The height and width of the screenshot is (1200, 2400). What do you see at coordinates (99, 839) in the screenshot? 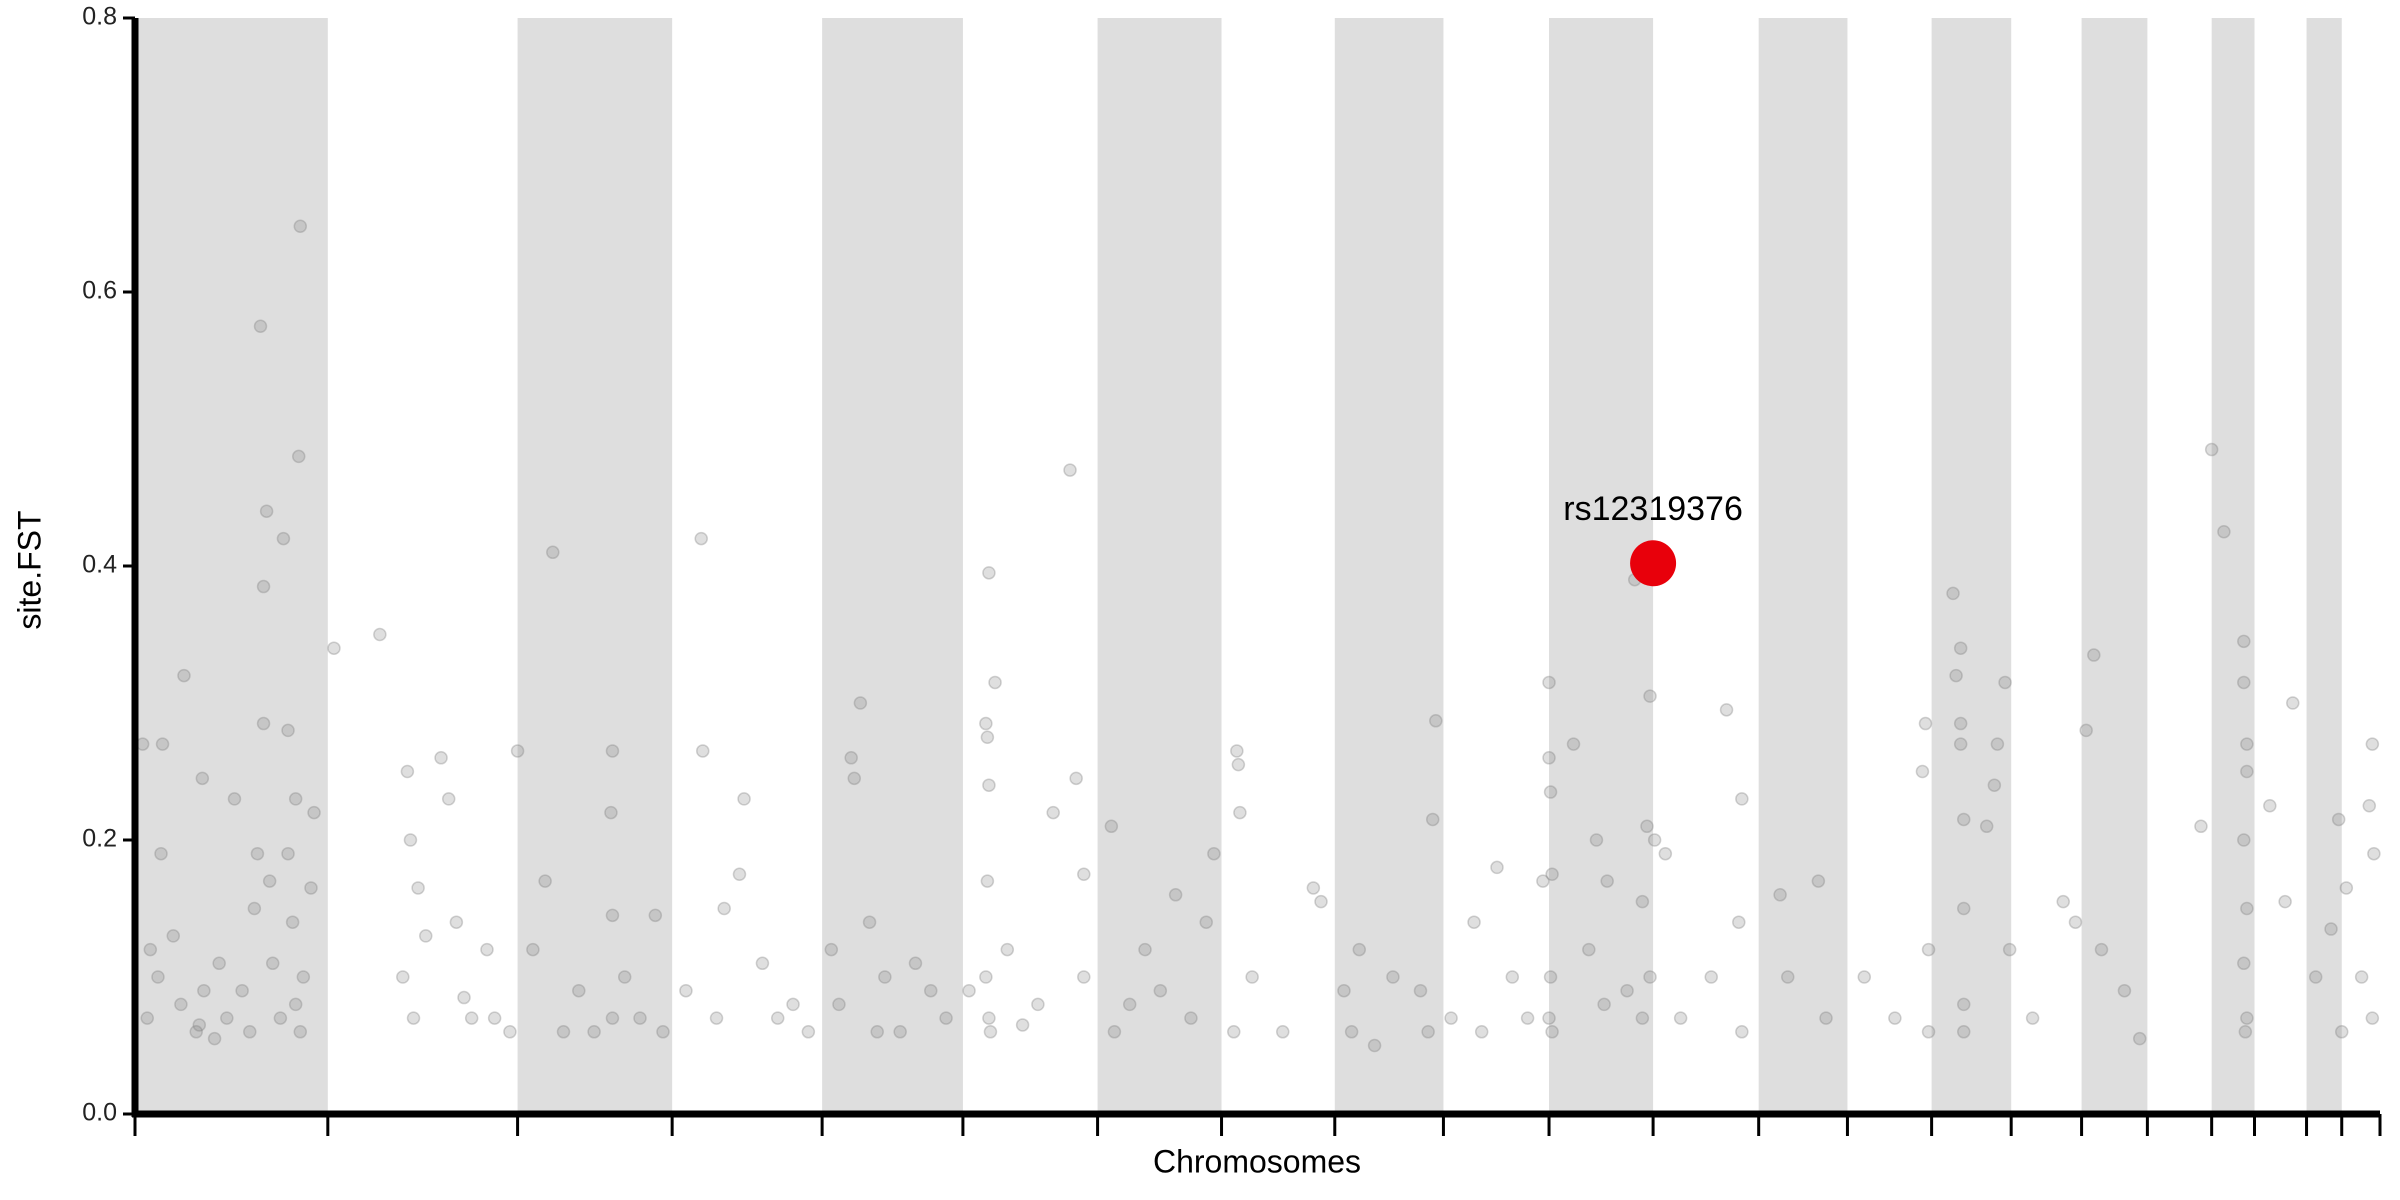
I see `y-tick-label: 0.2` at bounding box center [99, 839].